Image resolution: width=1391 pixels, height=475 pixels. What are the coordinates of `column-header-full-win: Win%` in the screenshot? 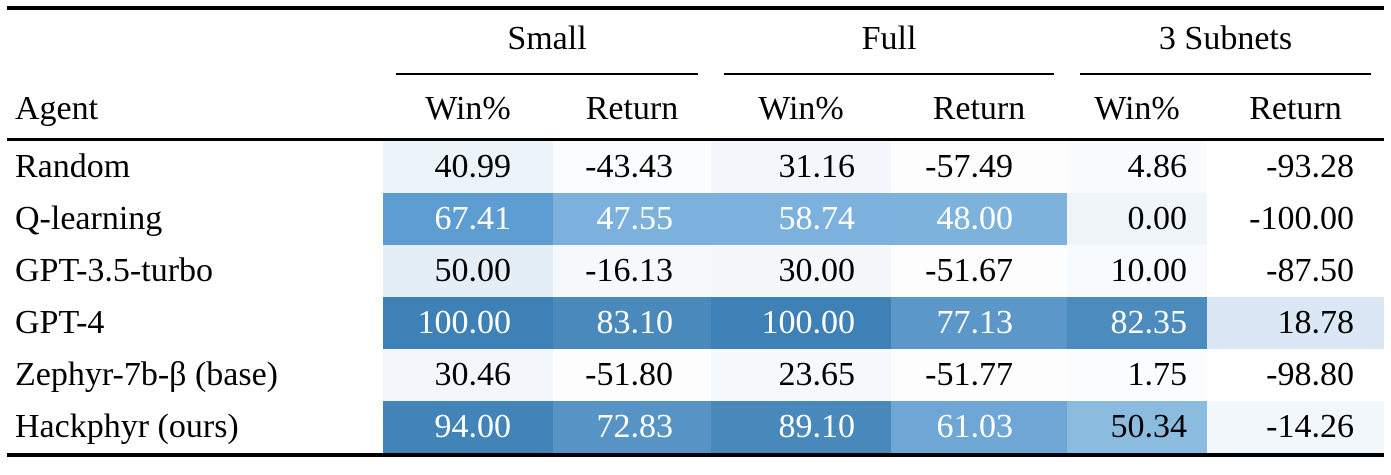 It's located at (801, 108).